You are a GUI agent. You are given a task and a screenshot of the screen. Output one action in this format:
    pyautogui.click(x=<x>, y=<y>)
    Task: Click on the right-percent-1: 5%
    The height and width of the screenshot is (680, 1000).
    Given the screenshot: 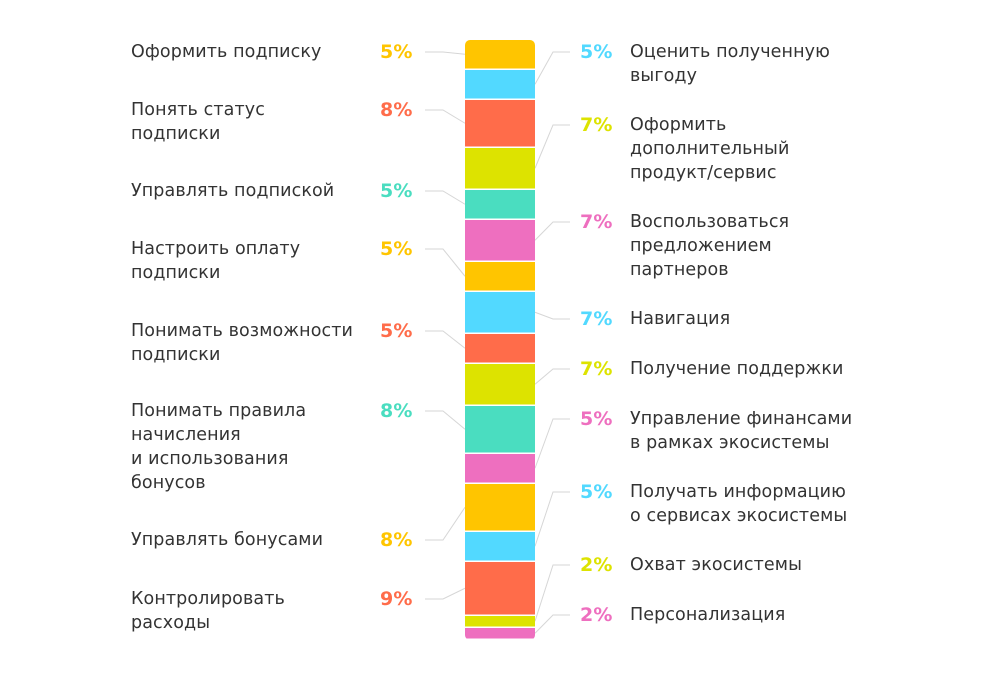 What is the action you would take?
    pyautogui.click(x=596, y=52)
    